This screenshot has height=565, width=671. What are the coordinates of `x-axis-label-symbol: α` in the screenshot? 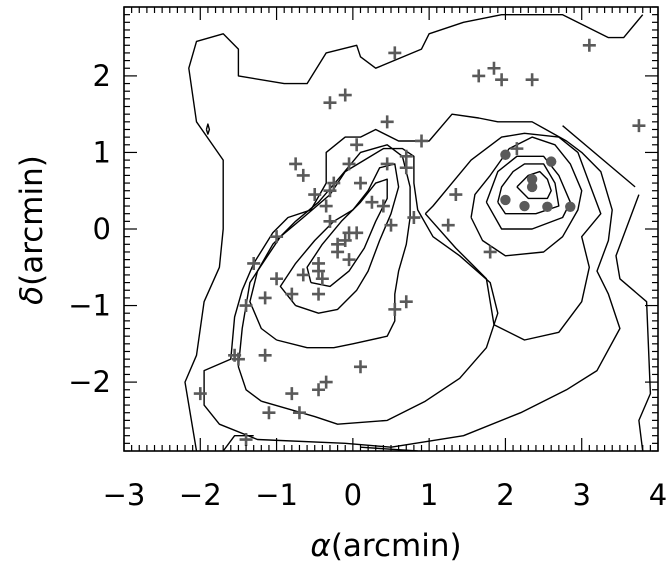 It's located at (320, 546).